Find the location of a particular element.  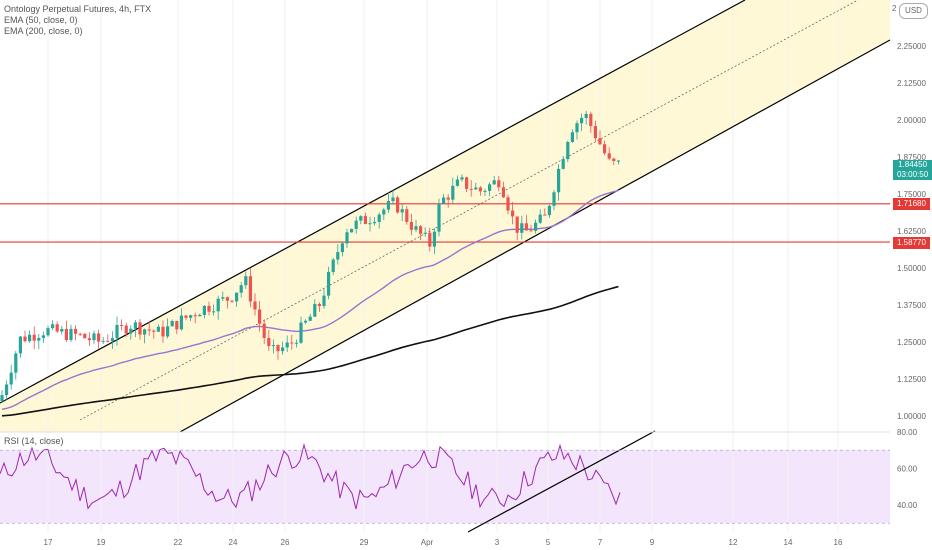

price-tick-label: 1.37500 is located at coordinates (911, 305).